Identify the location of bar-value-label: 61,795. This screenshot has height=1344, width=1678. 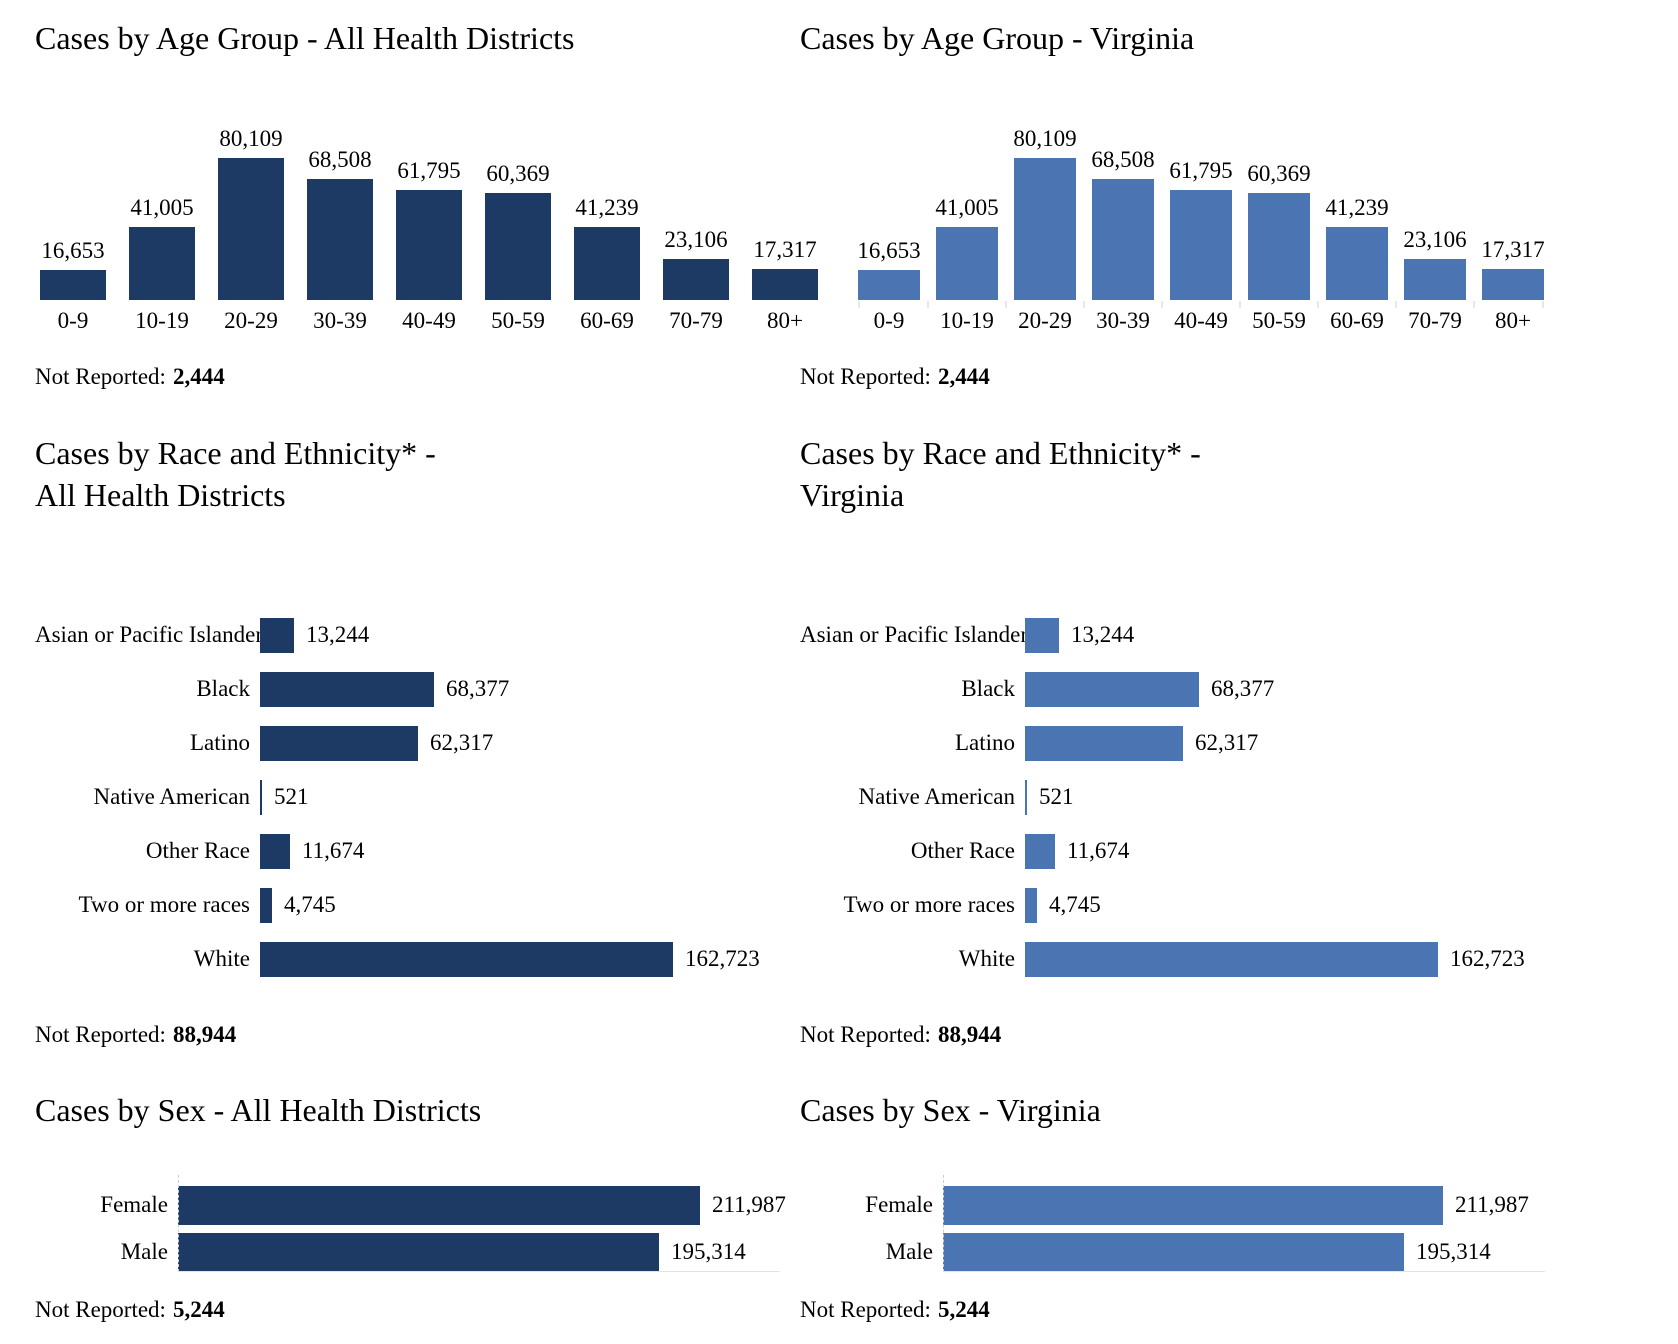
(429, 170).